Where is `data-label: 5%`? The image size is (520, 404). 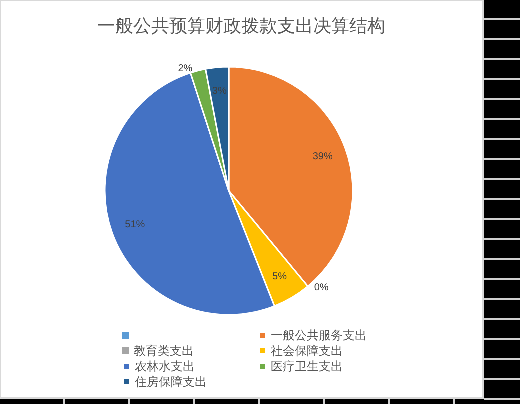
data-label: 5% is located at coordinates (280, 276).